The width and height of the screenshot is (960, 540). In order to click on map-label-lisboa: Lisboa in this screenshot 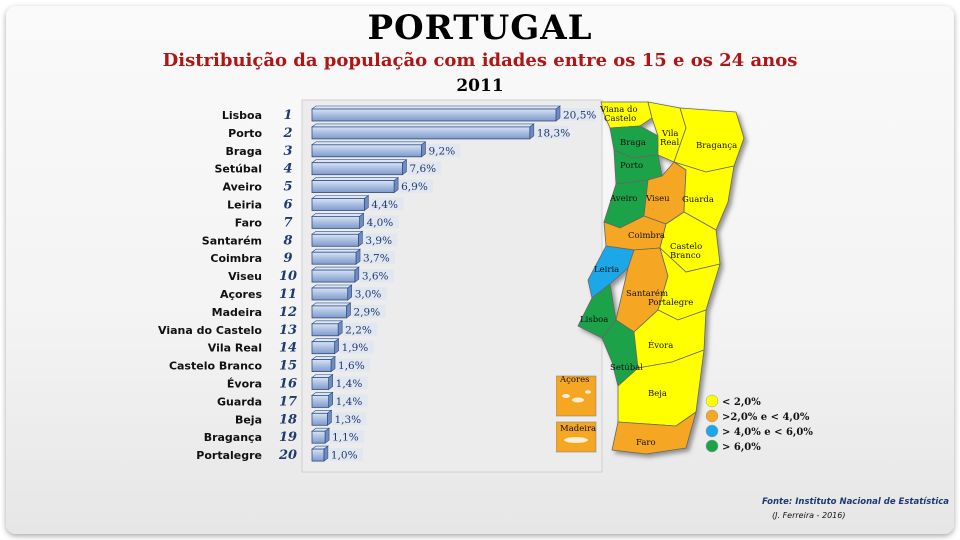, I will do `click(594, 320)`.